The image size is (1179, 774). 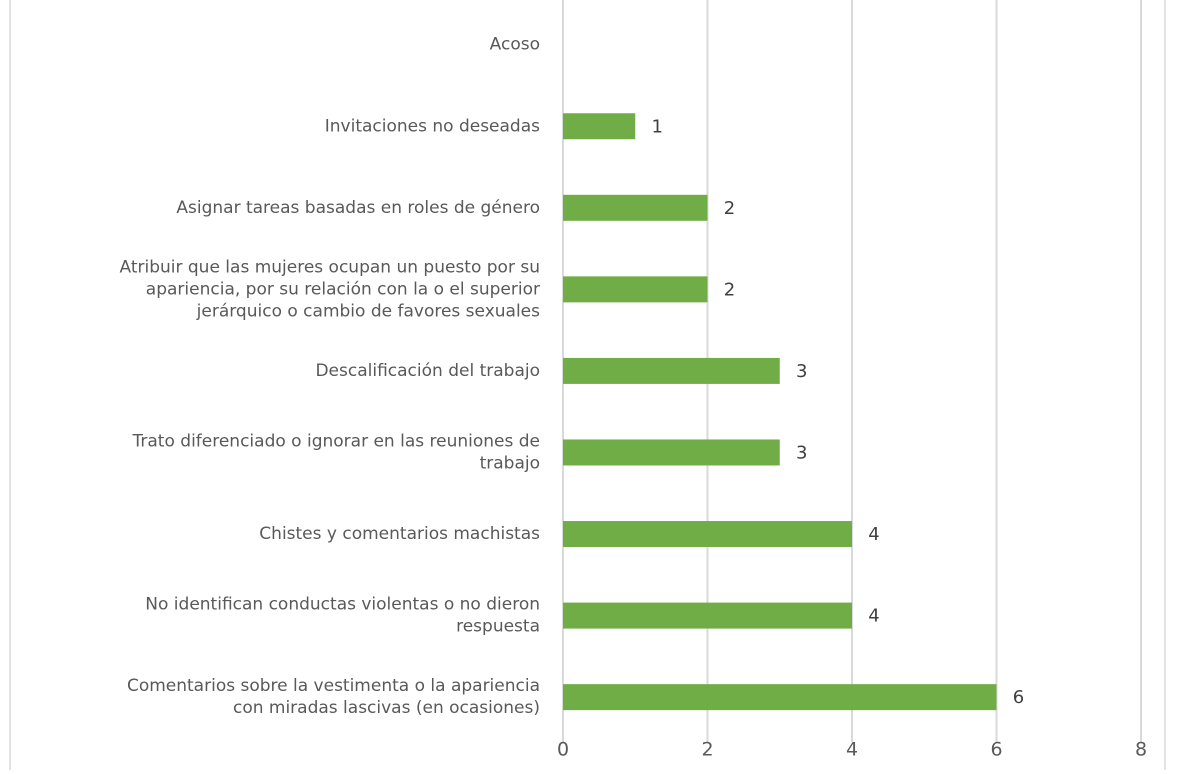 I want to click on value-label: 1, so click(x=657, y=126).